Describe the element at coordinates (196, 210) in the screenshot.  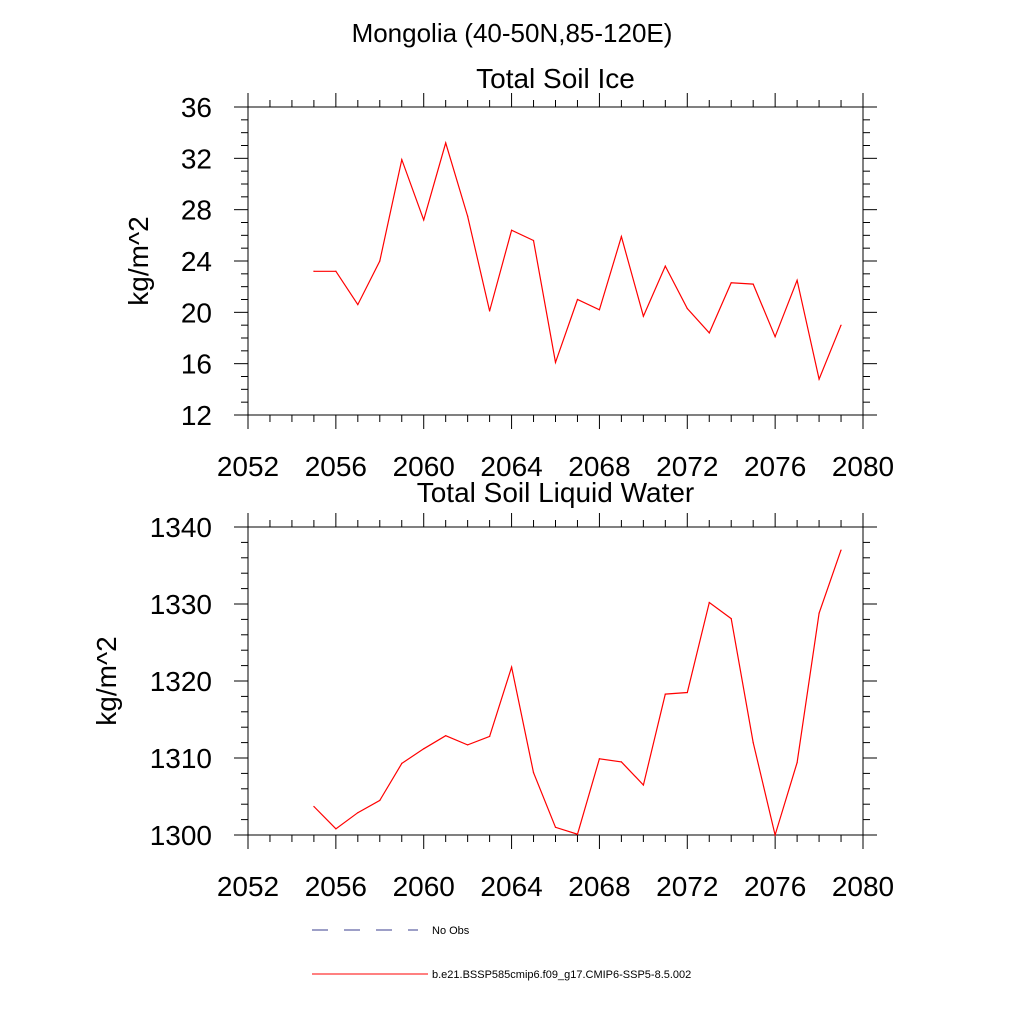
I see `y-tick-label: 28` at that location.